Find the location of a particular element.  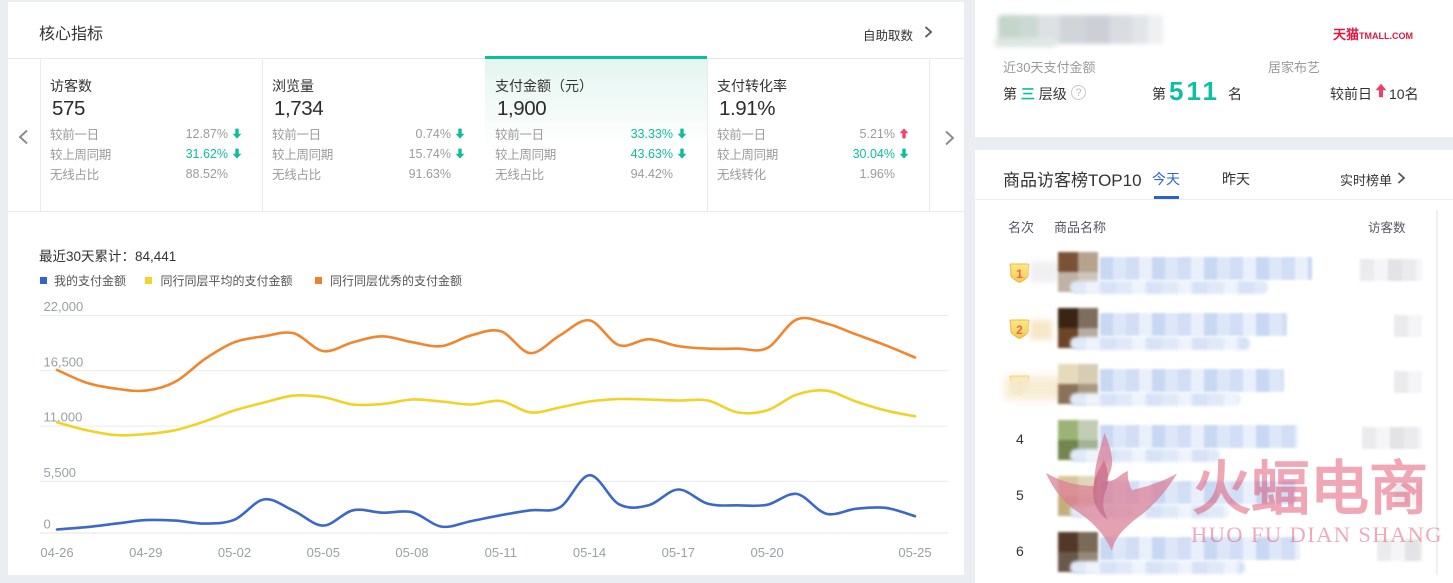

svg-text: 0 is located at coordinates (47, 524).